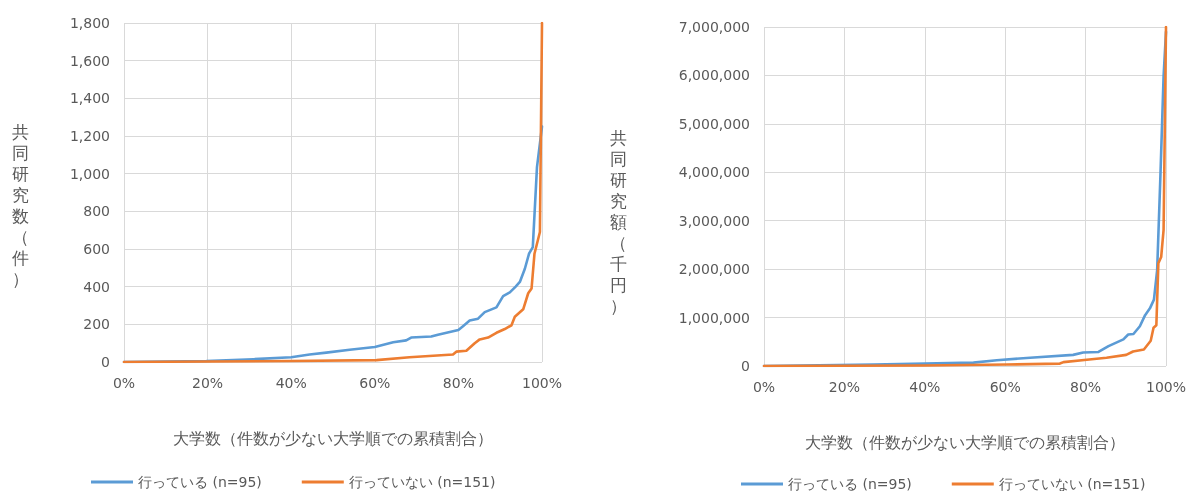 This screenshot has height=491, width=1199. I want to click on y-tick-label: 1,000, so click(89, 173).